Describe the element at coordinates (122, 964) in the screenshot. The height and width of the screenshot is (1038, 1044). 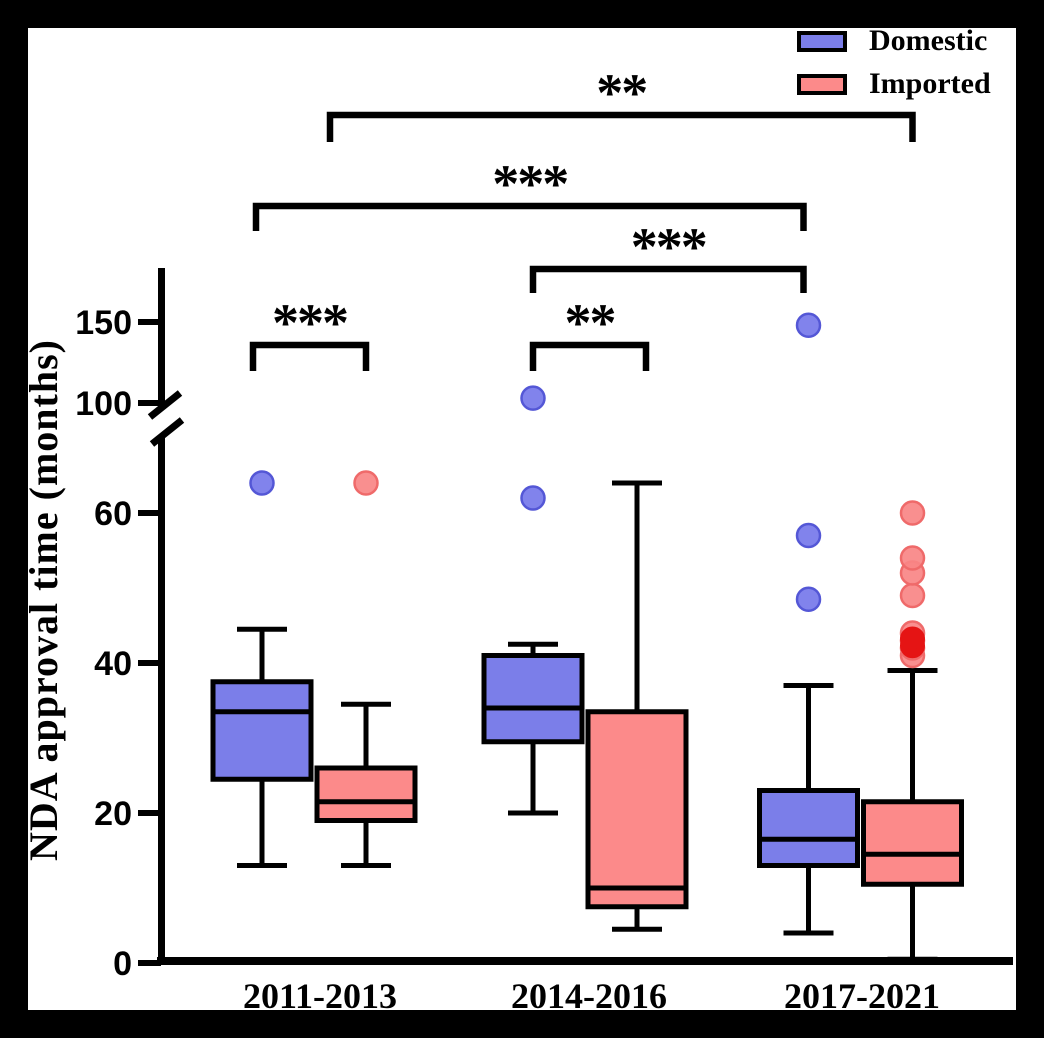
I see `y-tick-label-0: 0` at that location.